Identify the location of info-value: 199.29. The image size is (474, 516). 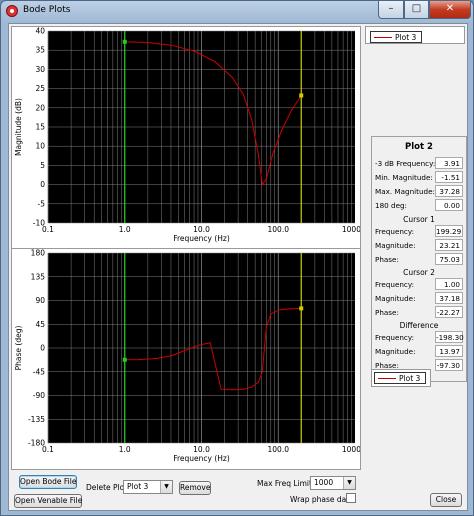
(449, 231).